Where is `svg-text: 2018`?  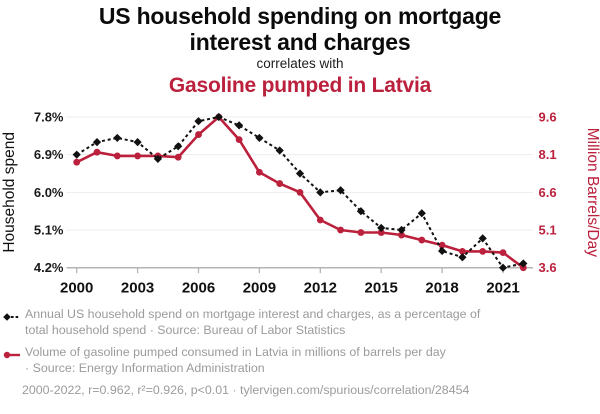
svg-text: 2018 is located at coordinates (441, 288).